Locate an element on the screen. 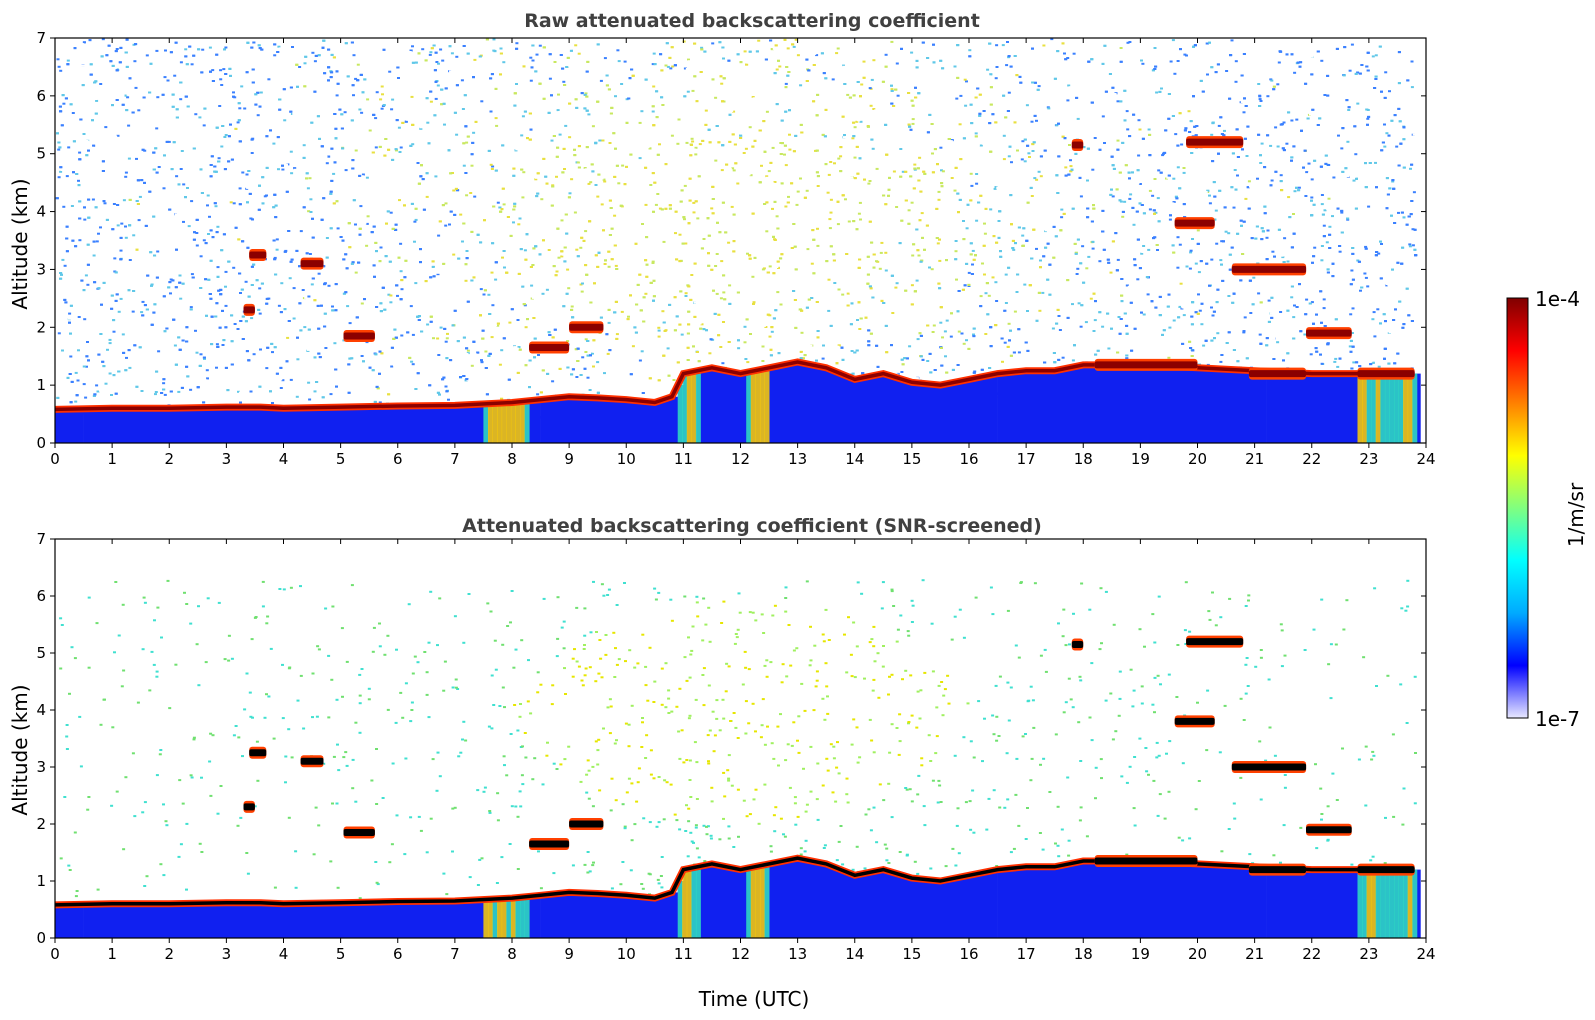  x-tick-label: 11 is located at coordinates (683, 459).